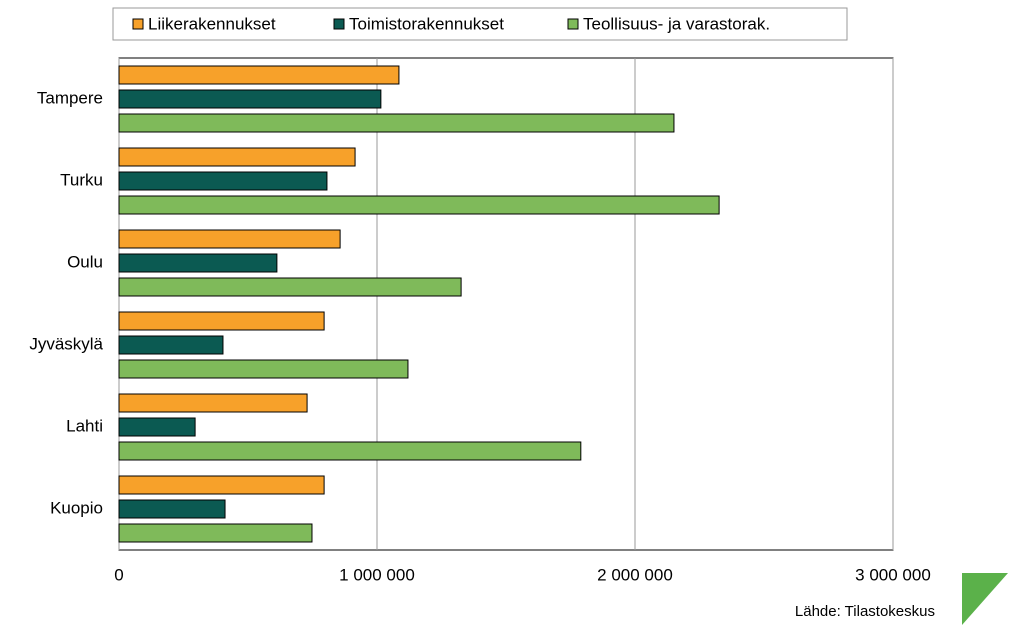  Describe the element at coordinates (85, 261) in the screenshot. I see `y-tick-label: Oulu` at that location.